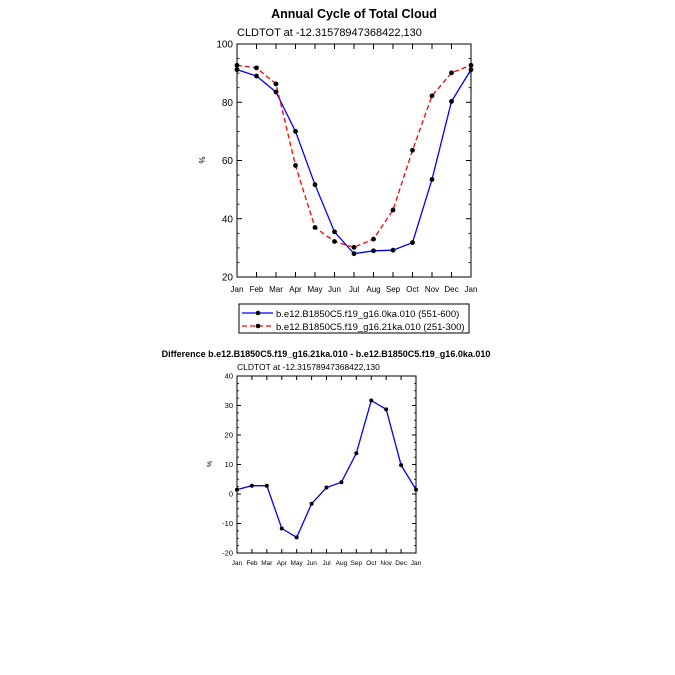  Describe the element at coordinates (227, 553) in the screenshot. I see `y-tick-label: -20` at that location.